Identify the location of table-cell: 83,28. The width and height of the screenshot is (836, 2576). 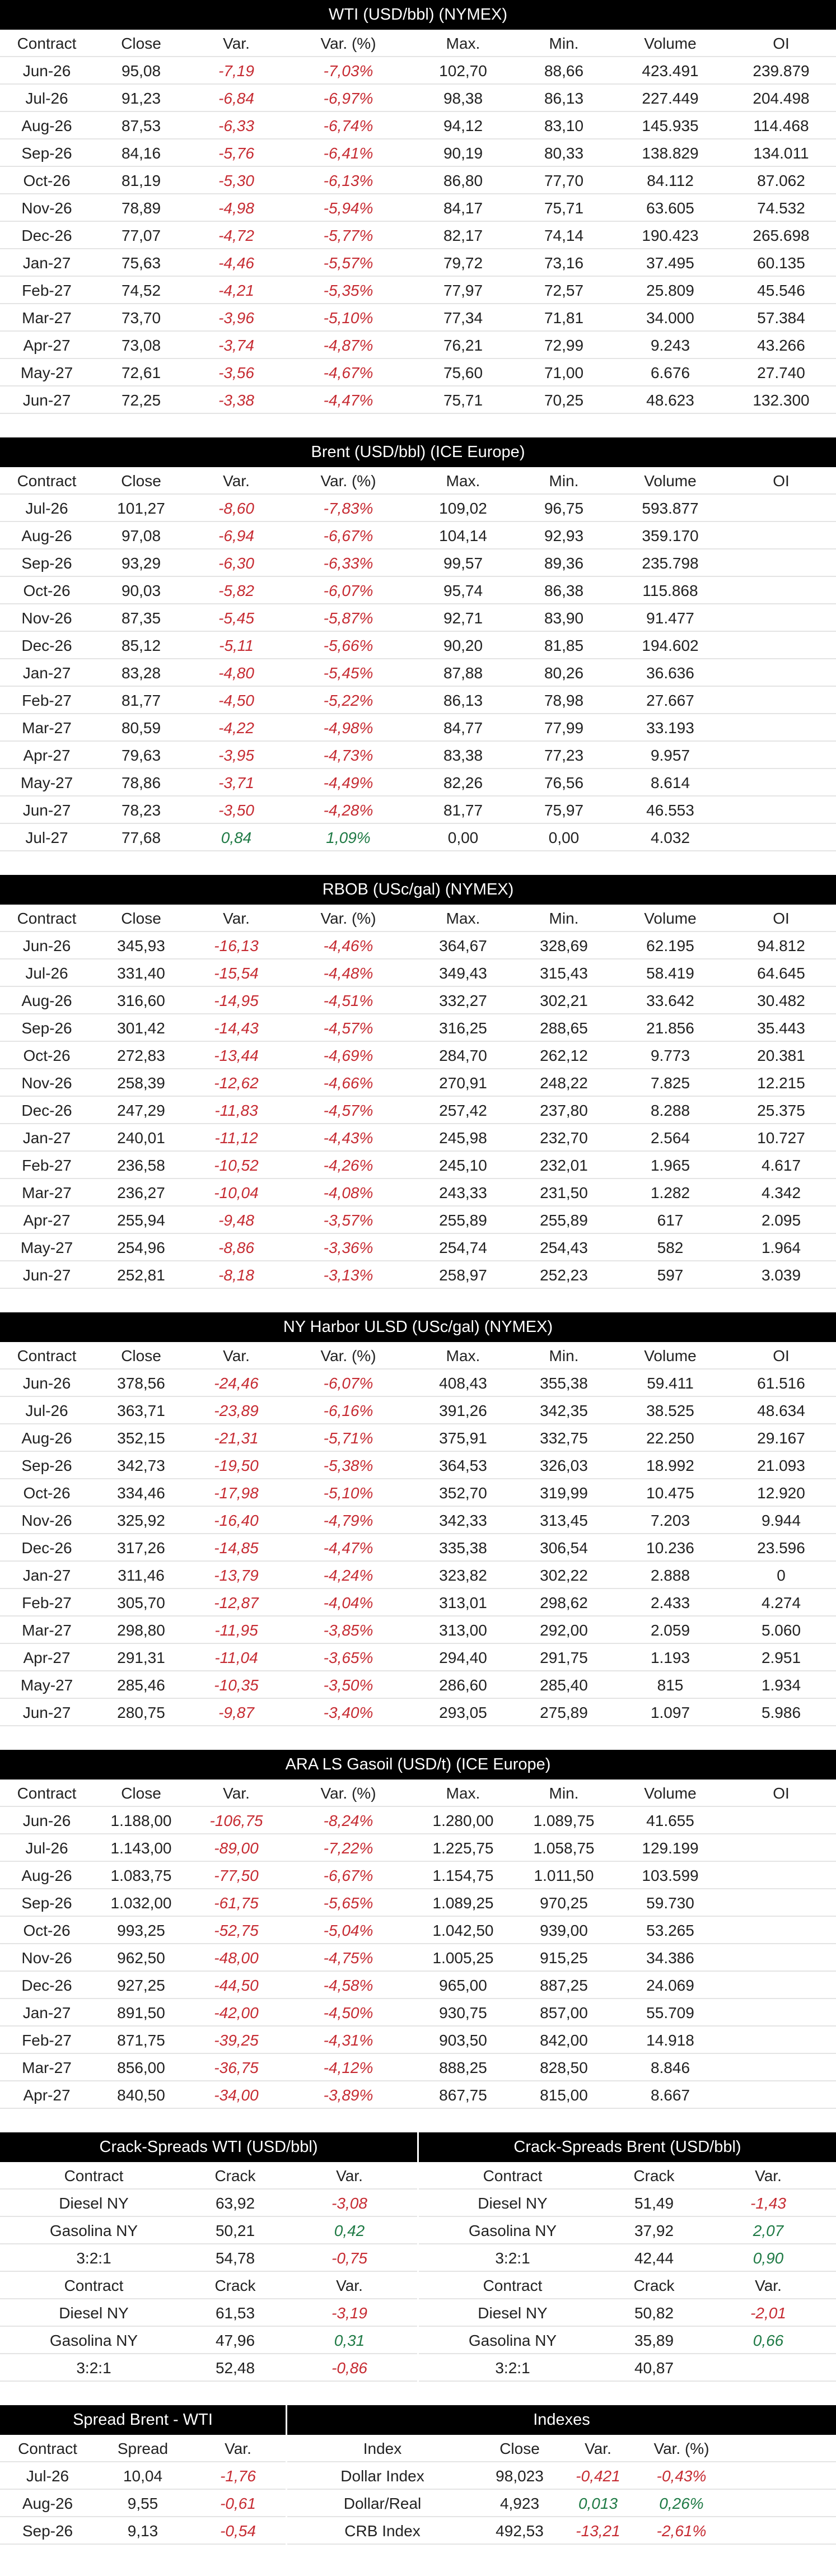
(141, 673).